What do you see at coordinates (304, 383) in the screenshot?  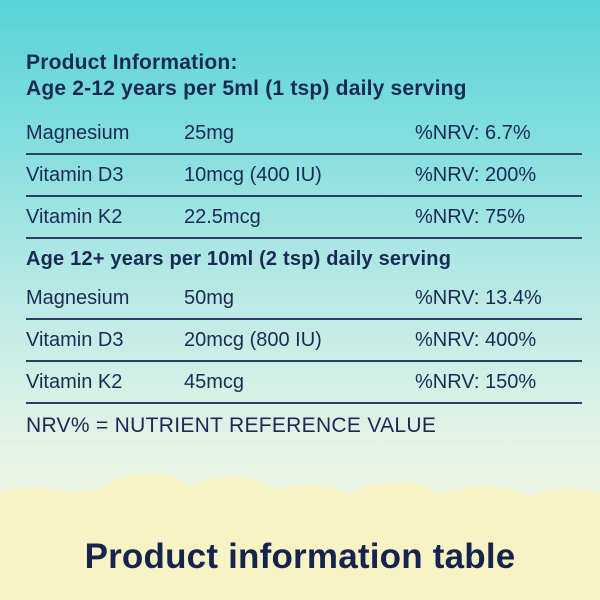 I see `table-row: Vitamin K2 45mcg %NRV: 150%` at bounding box center [304, 383].